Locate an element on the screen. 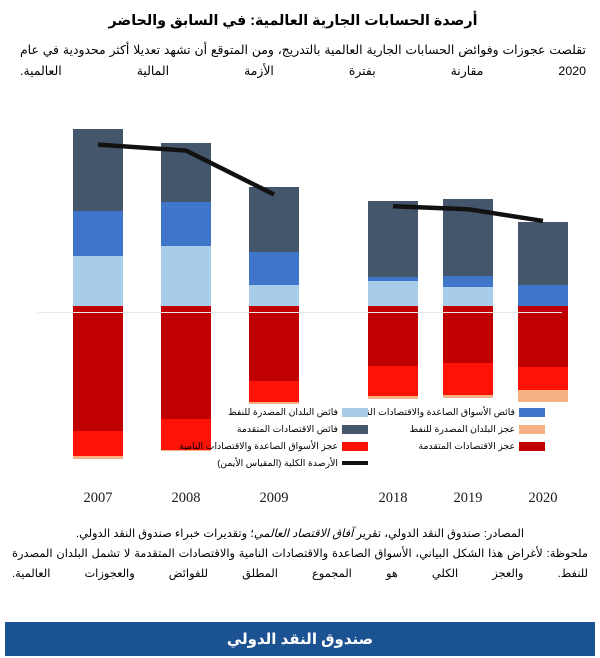  legend-label: الأرصدة الكلية (المقياس الأيمن) is located at coordinates (277, 463).